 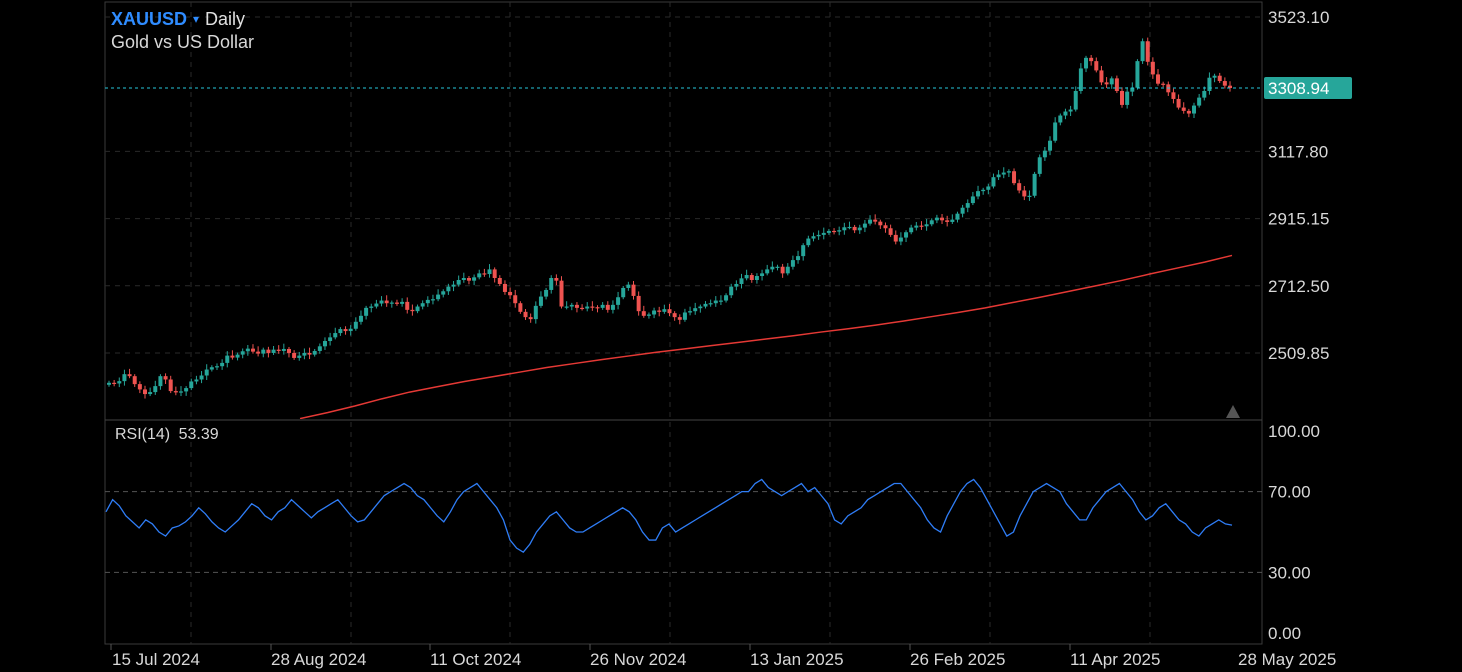 I want to click on symbol-label: XAUUSD, so click(x=149, y=19).